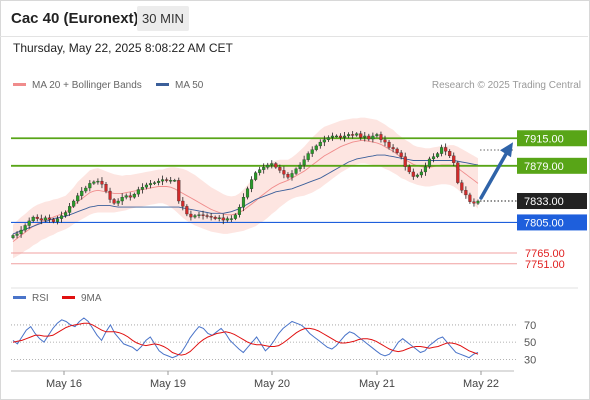 The image size is (590, 400). What do you see at coordinates (530, 343) in the screenshot?
I see `rsi-tick-label: 50` at bounding box center [530, 343].